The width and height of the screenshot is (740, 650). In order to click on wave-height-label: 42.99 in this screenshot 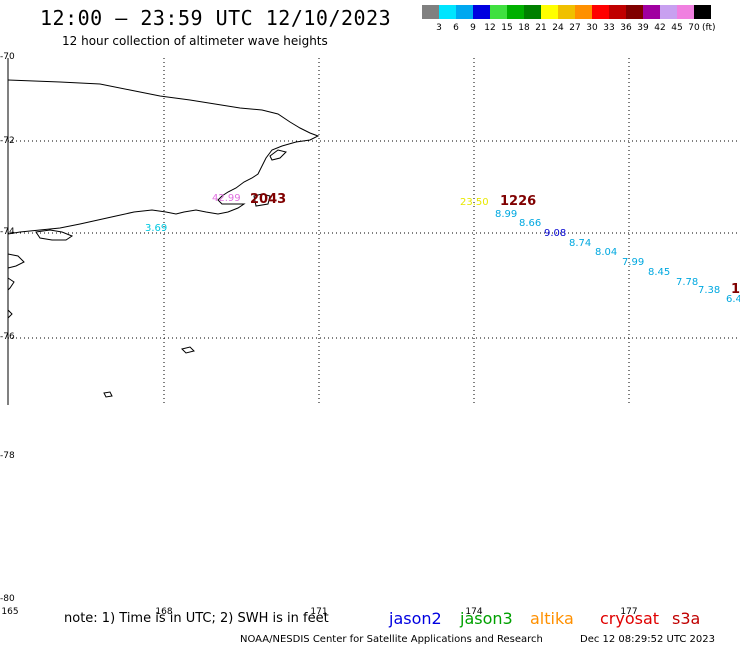, I will do `click(226, 198)`.